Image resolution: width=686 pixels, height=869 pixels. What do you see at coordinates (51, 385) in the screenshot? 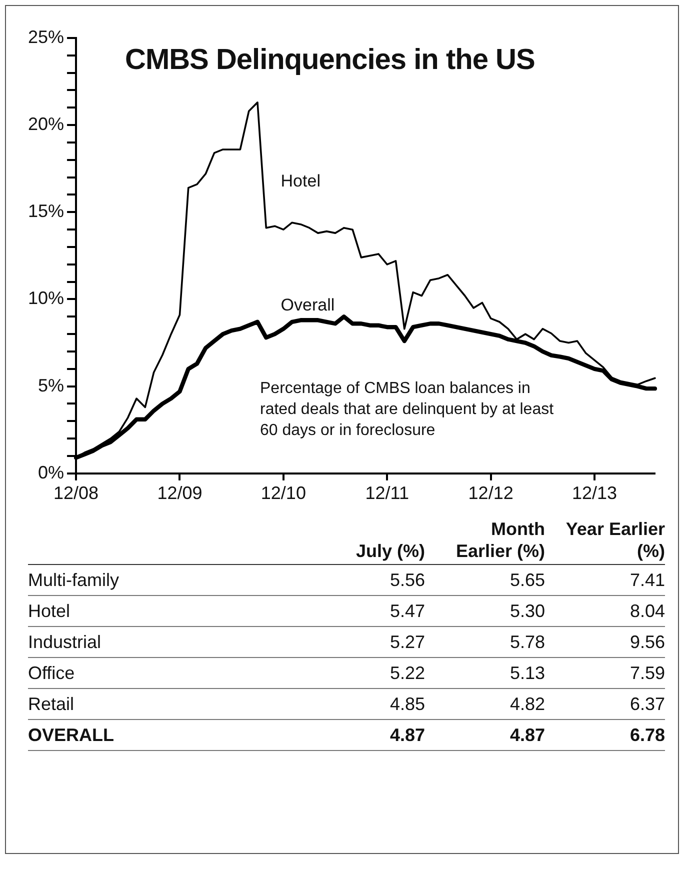
I see `y-tick-label: 5%` at bounding box center [51, 385].